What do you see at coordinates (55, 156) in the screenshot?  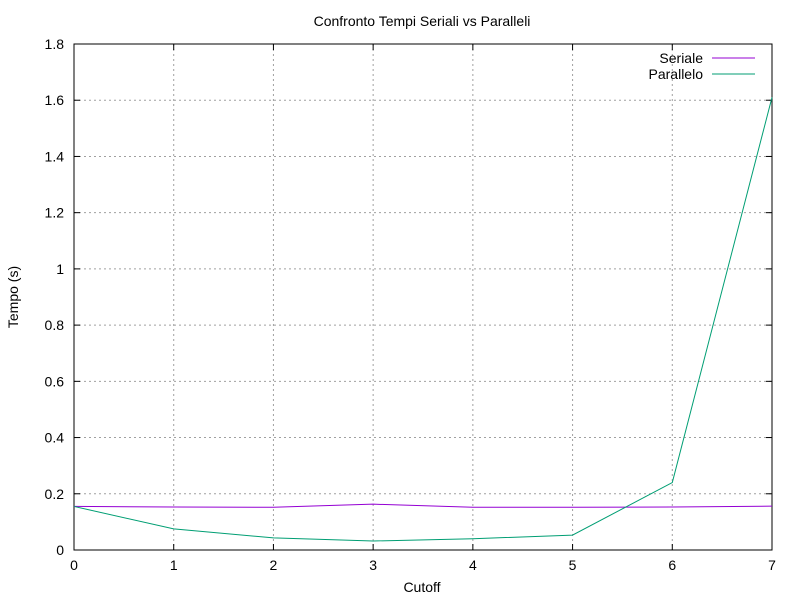 I see `y-tick-label: 1.4` at bounding box center [55, 156].